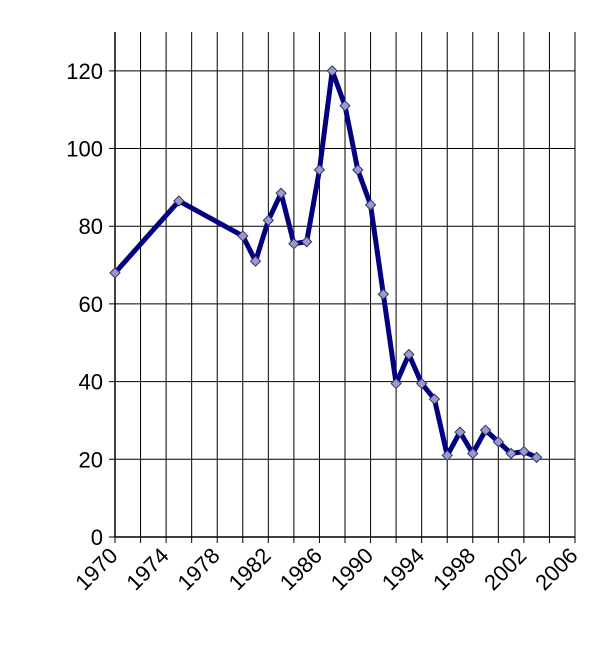 This screenshot has height=645, width=600. Describe the element at coordinates (556, 569) in the screenshot. I see `x-tick-label: 2006` at that location.